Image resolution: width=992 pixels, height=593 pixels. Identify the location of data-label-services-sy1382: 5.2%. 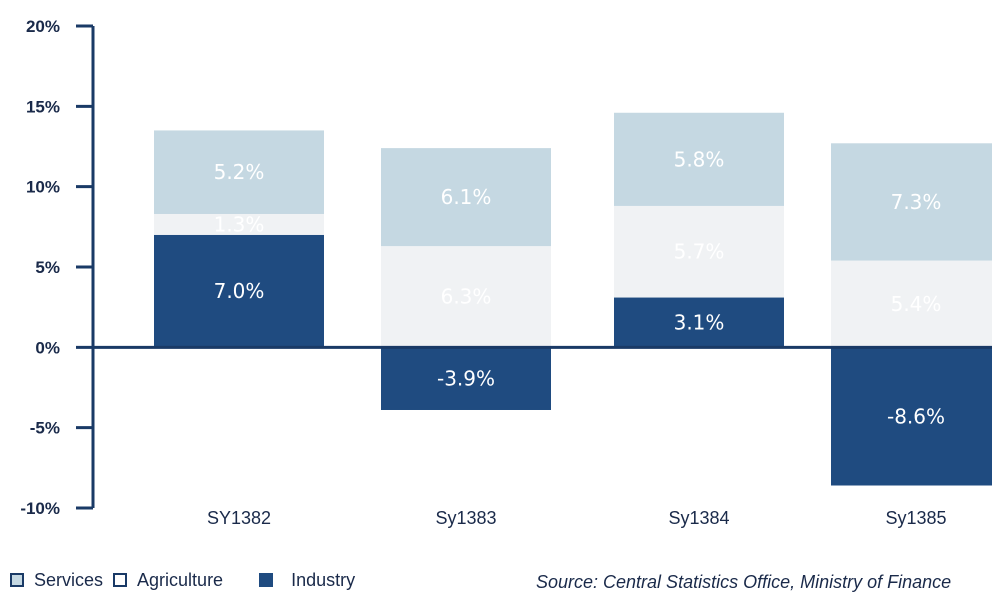
(239, 172).